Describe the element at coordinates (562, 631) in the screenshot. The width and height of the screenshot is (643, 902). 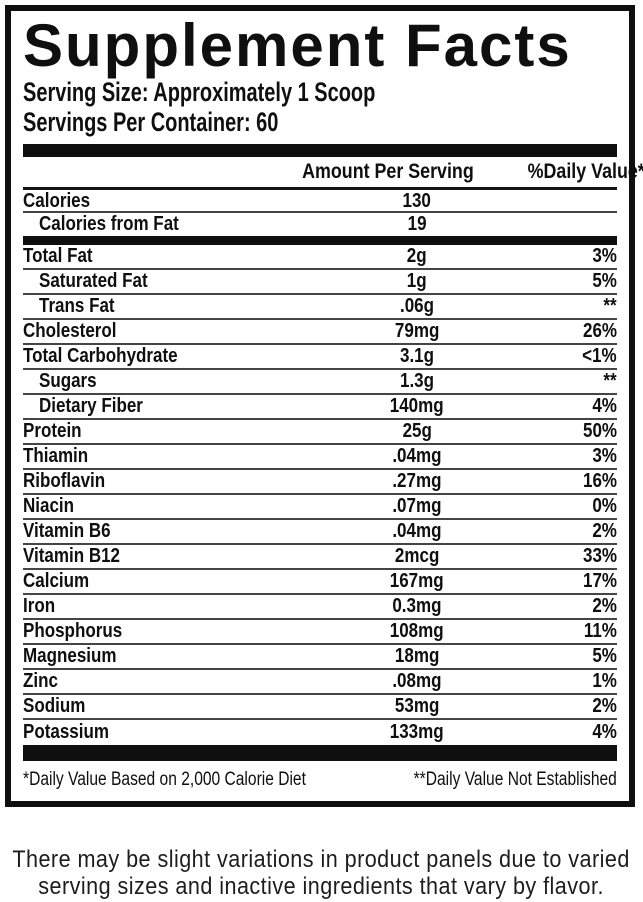
I see `nutrient-dv-cell: 11%` at that location.